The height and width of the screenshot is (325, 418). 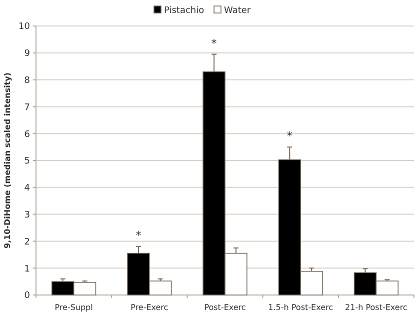 What do you see at coordinates (27, 54) in the screenshot?
I see `y-tick-label: 9` at bounding box center [27, 54].